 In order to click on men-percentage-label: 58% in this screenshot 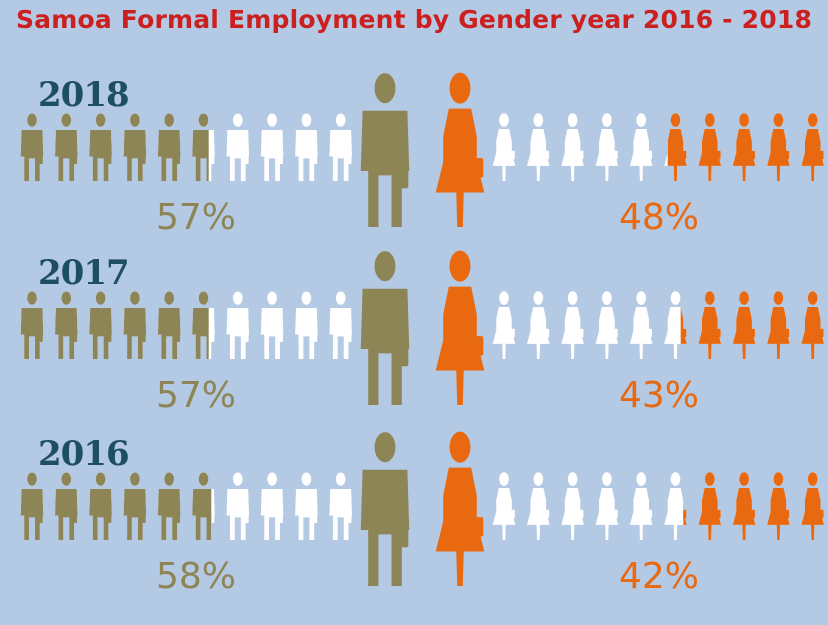, I will do `click(196, 576)`.